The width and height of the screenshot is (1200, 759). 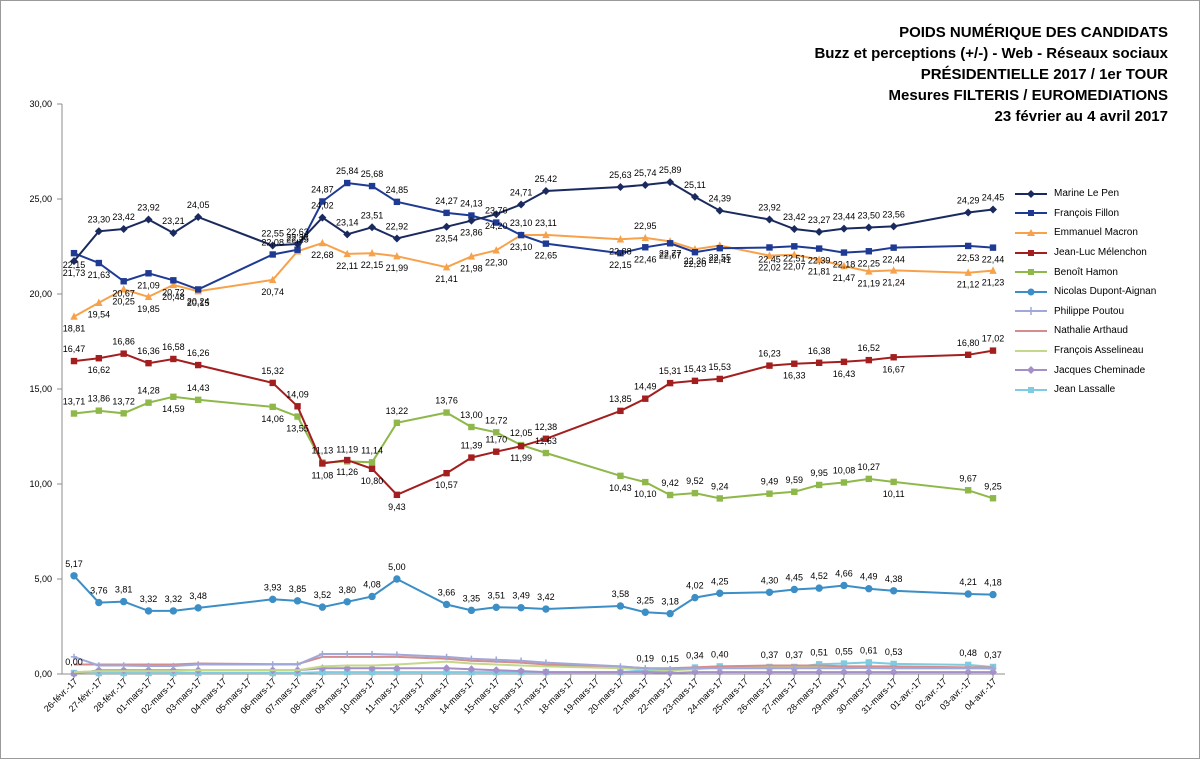 I want to click on data-label: 3,32, so click(x=174, y=599).